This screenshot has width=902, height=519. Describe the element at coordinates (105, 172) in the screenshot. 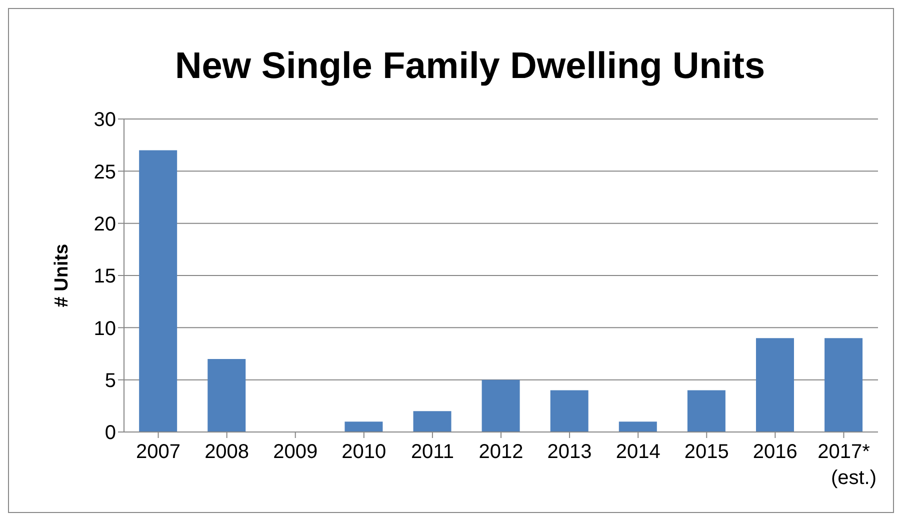

I see `y-tick-label: 25` at that location.